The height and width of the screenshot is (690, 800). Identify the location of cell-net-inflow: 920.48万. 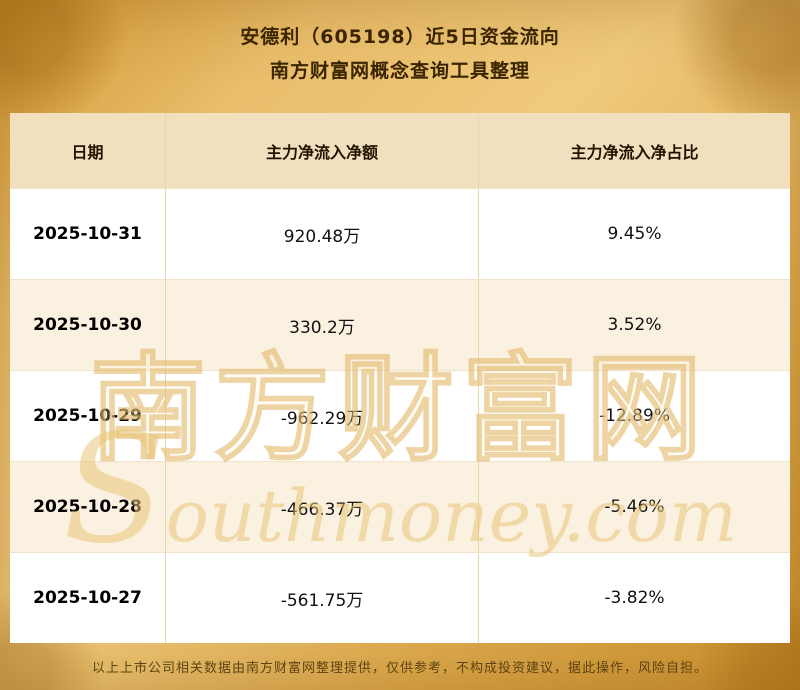
(321, 234).